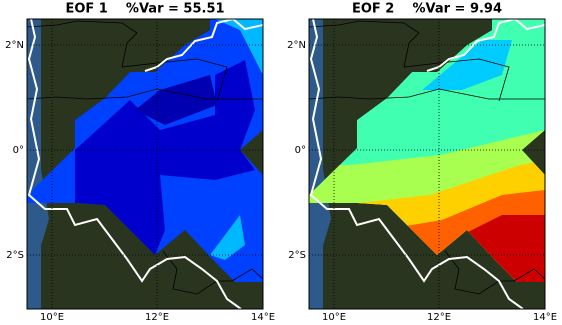  What do you see at coordinates (144, 9) in the screenshot?
I see `panel-title: EOF 1 %Var = 55.51` at bounding box center [144, 9].